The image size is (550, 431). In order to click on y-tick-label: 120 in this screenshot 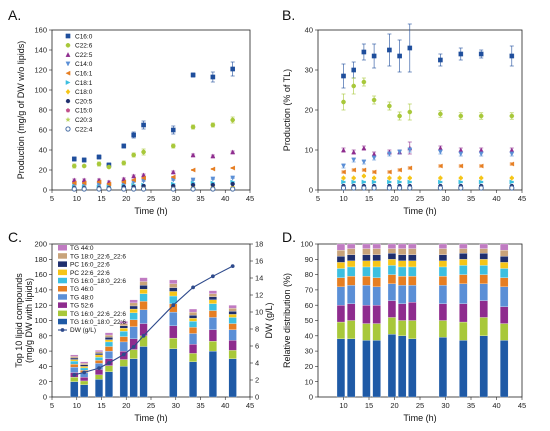, I will do `click(40, 70)`.